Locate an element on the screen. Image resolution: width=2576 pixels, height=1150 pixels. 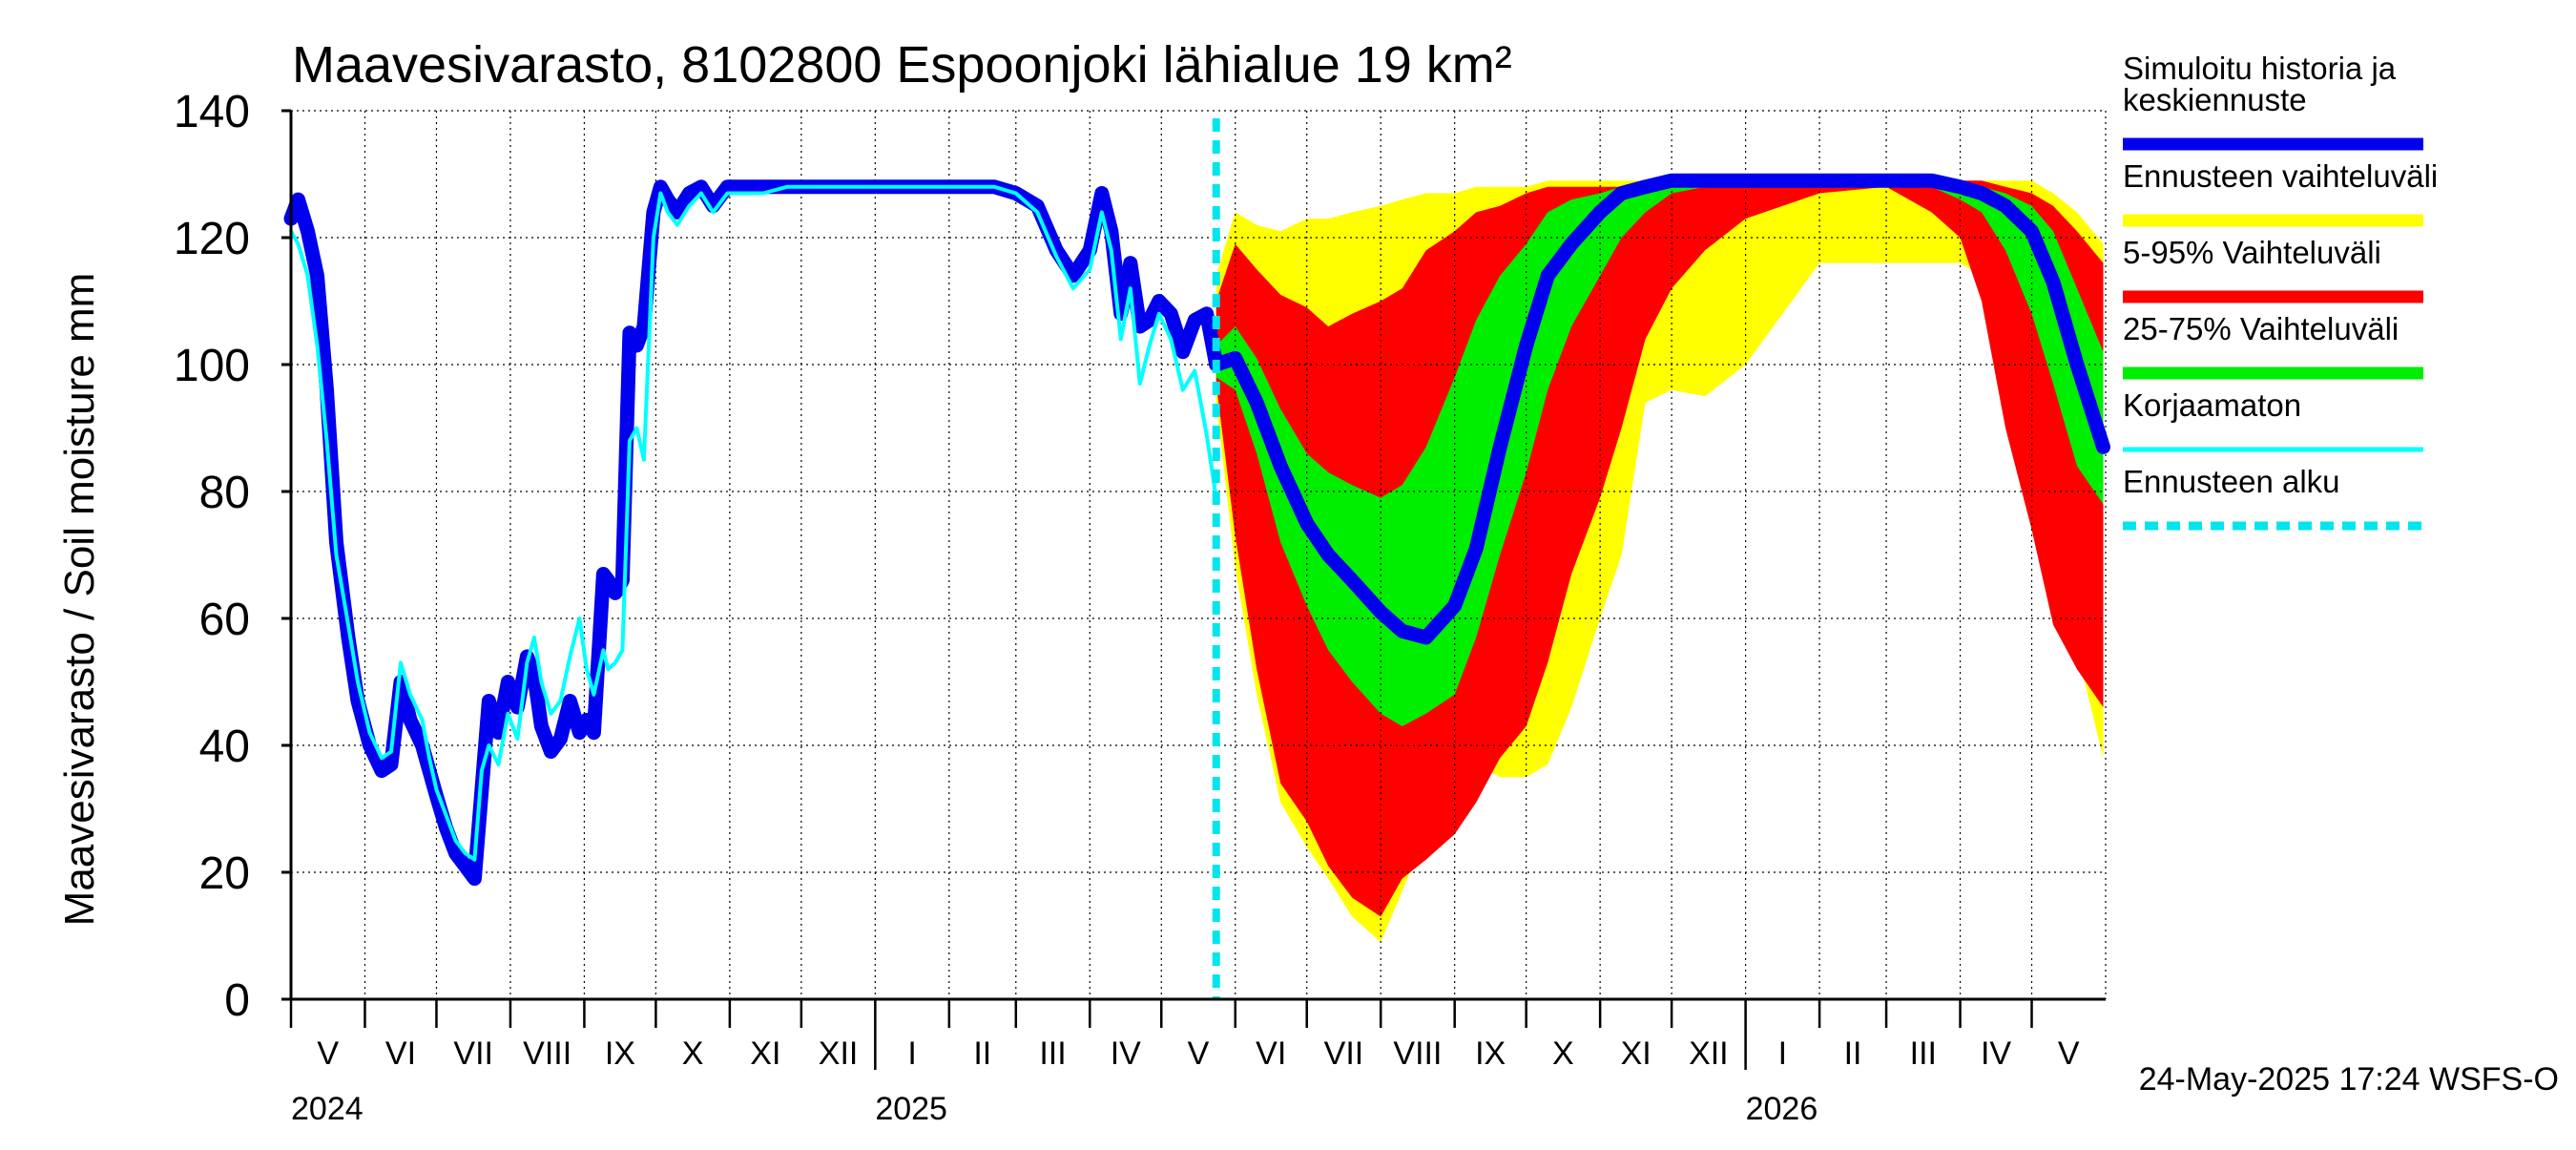
year-label-2024: 2024 is located at coordinates (327, 1109).